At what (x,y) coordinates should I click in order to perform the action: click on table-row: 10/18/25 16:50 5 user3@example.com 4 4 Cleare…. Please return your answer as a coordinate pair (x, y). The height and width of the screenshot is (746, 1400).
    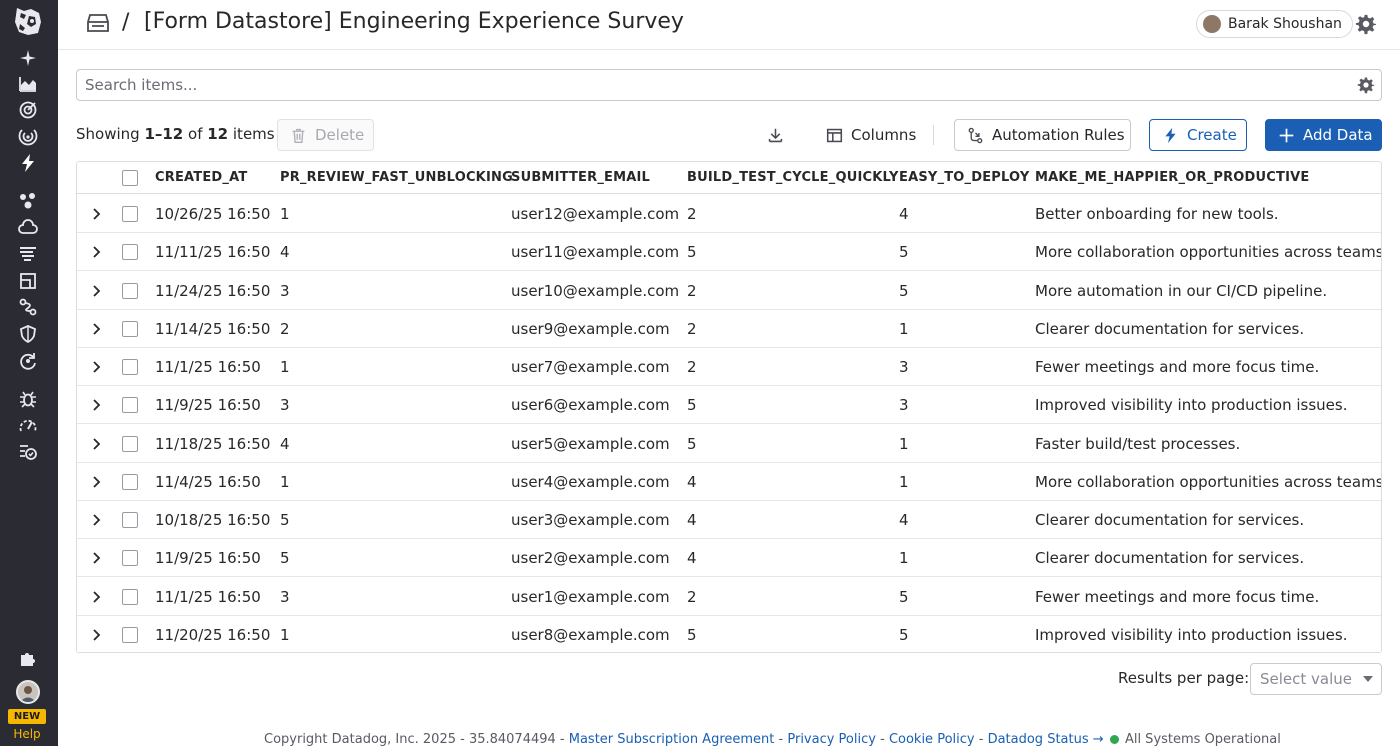
    Looking at the image, I should click on (729, 520).